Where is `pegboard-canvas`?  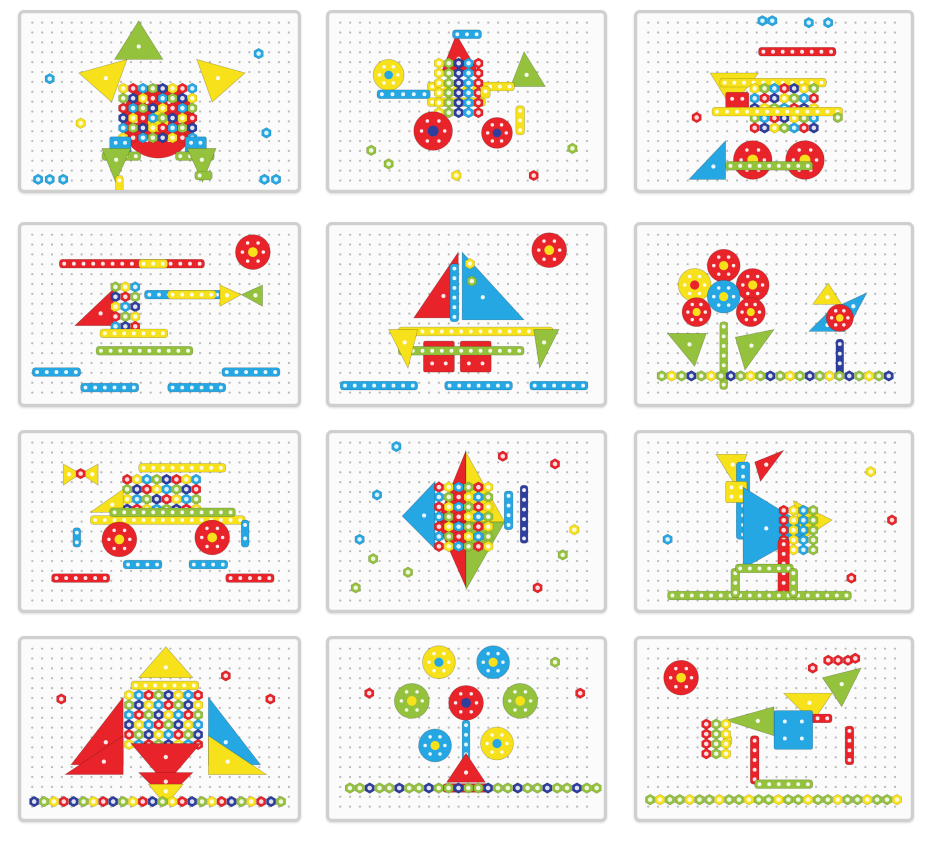 pegboard-canvas is located at coordinates (464, 521).